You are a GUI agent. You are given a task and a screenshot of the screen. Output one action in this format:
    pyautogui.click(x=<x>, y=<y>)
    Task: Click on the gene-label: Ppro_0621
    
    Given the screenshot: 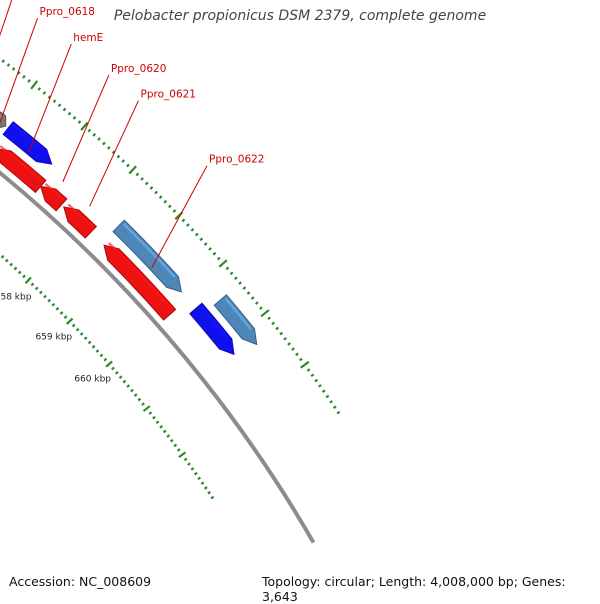 What is the action you would take?
    pyautogui.click(x=168, y=95)
    